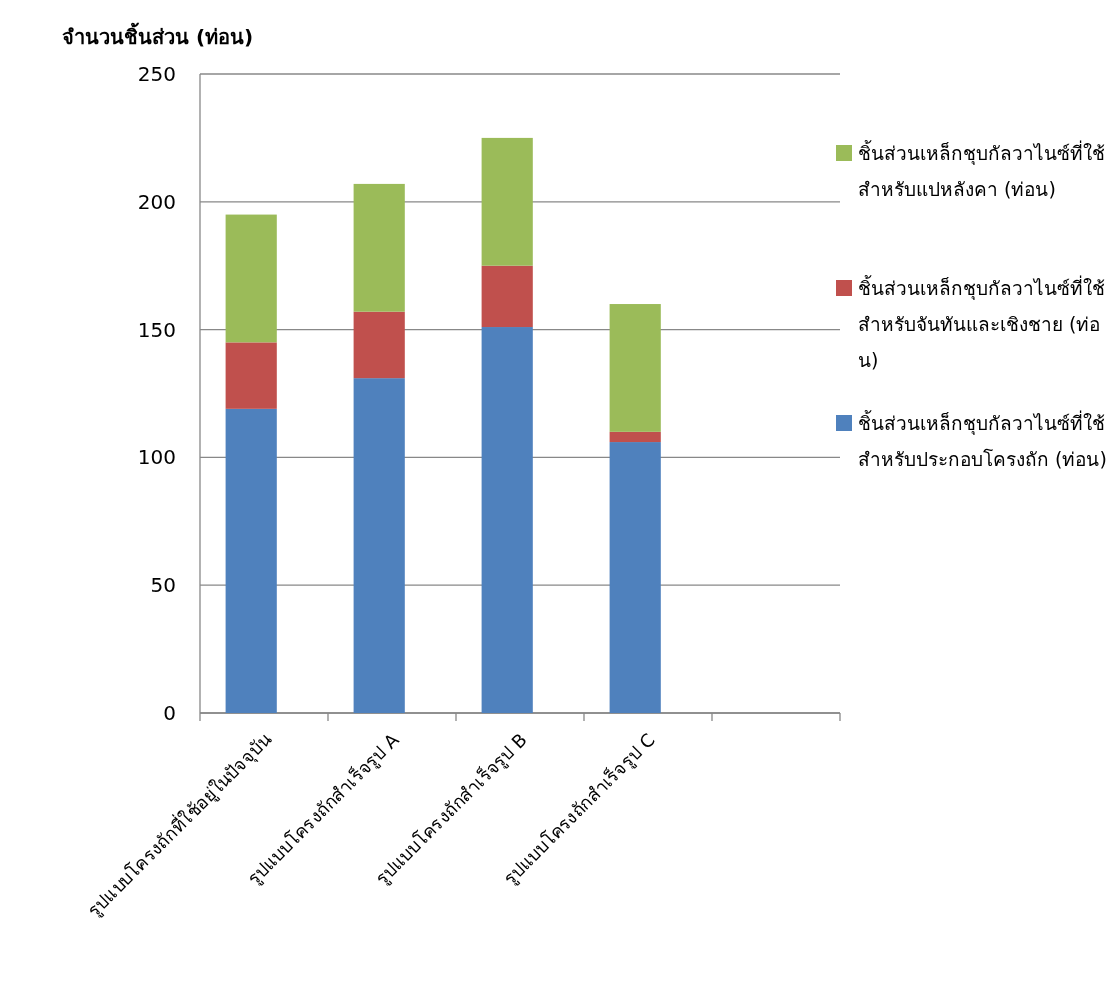 This screenshot has width=1117, height=982. What do you see at coordinates (156, 457) in the screenshot?
I see `y-tick-label: 100` at bounding box center [156, 457].